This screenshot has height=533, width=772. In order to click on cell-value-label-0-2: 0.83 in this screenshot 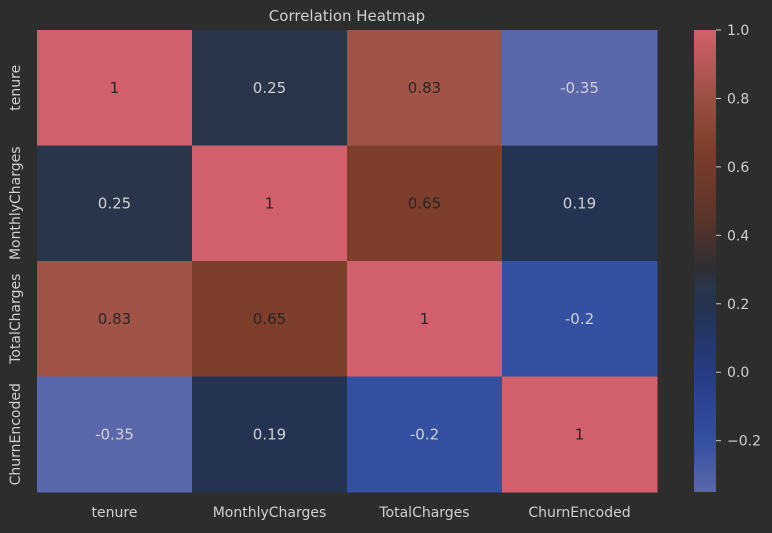, I will do `click(424, 88)`.